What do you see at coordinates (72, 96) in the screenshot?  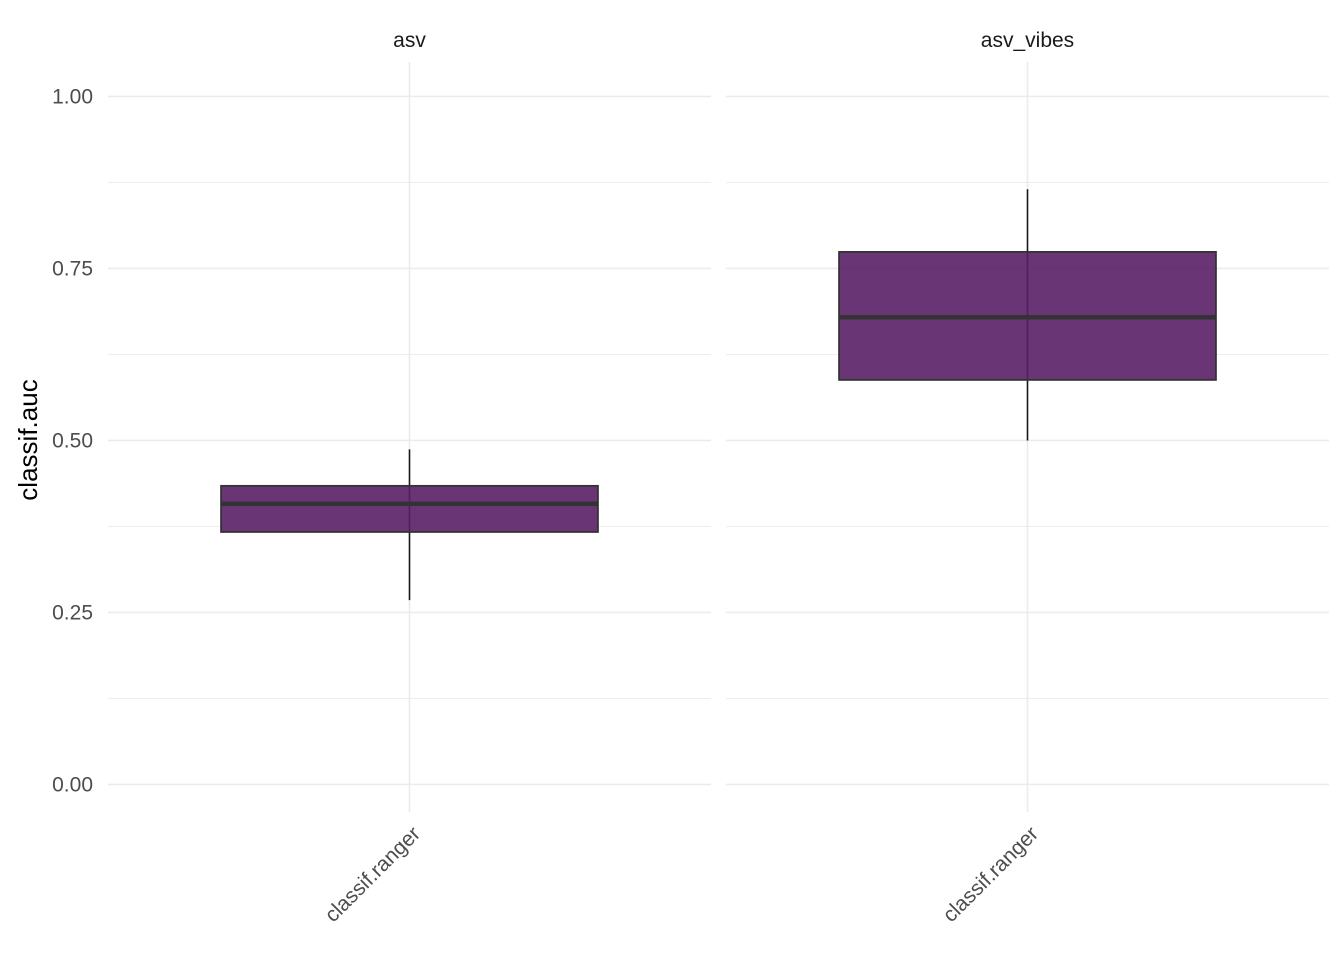 I see `y-tick-label: 1.00` at bounding box center [72, 96].